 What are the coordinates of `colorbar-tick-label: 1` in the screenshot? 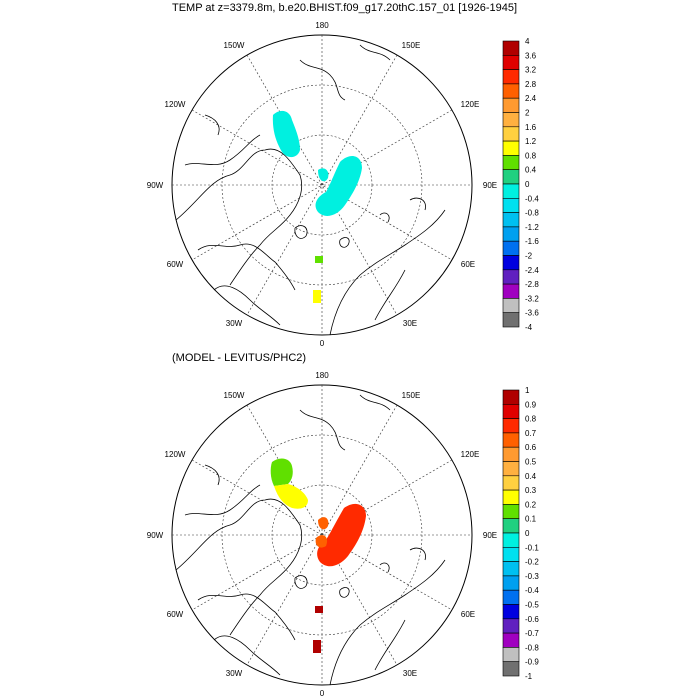 It's located at (527, 390).